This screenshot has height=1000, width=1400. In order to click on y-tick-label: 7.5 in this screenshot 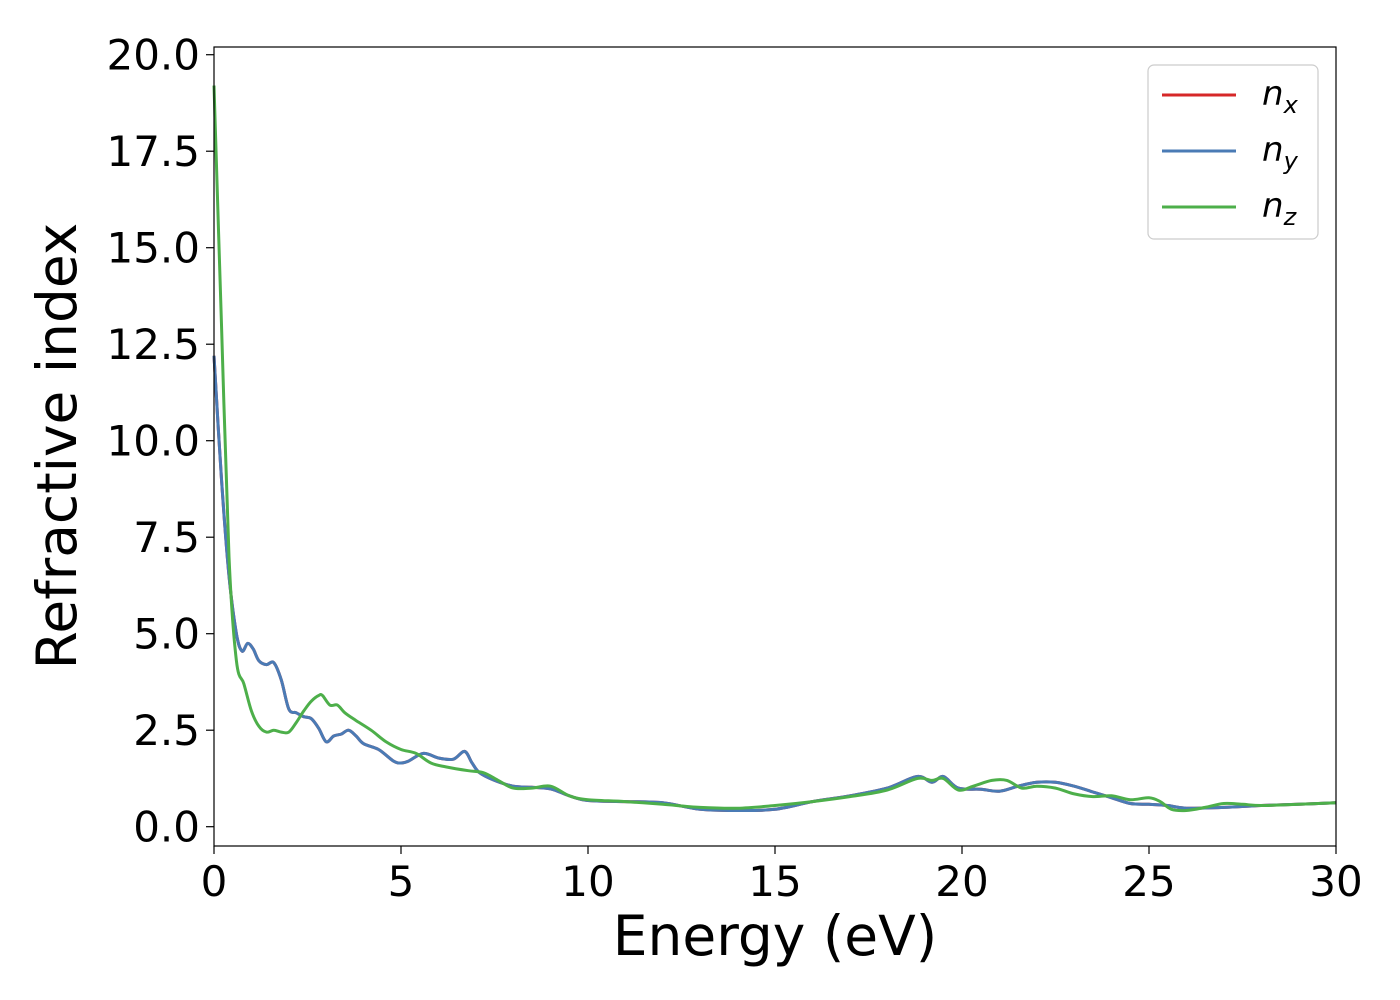, I will do `click(166, 537)`.